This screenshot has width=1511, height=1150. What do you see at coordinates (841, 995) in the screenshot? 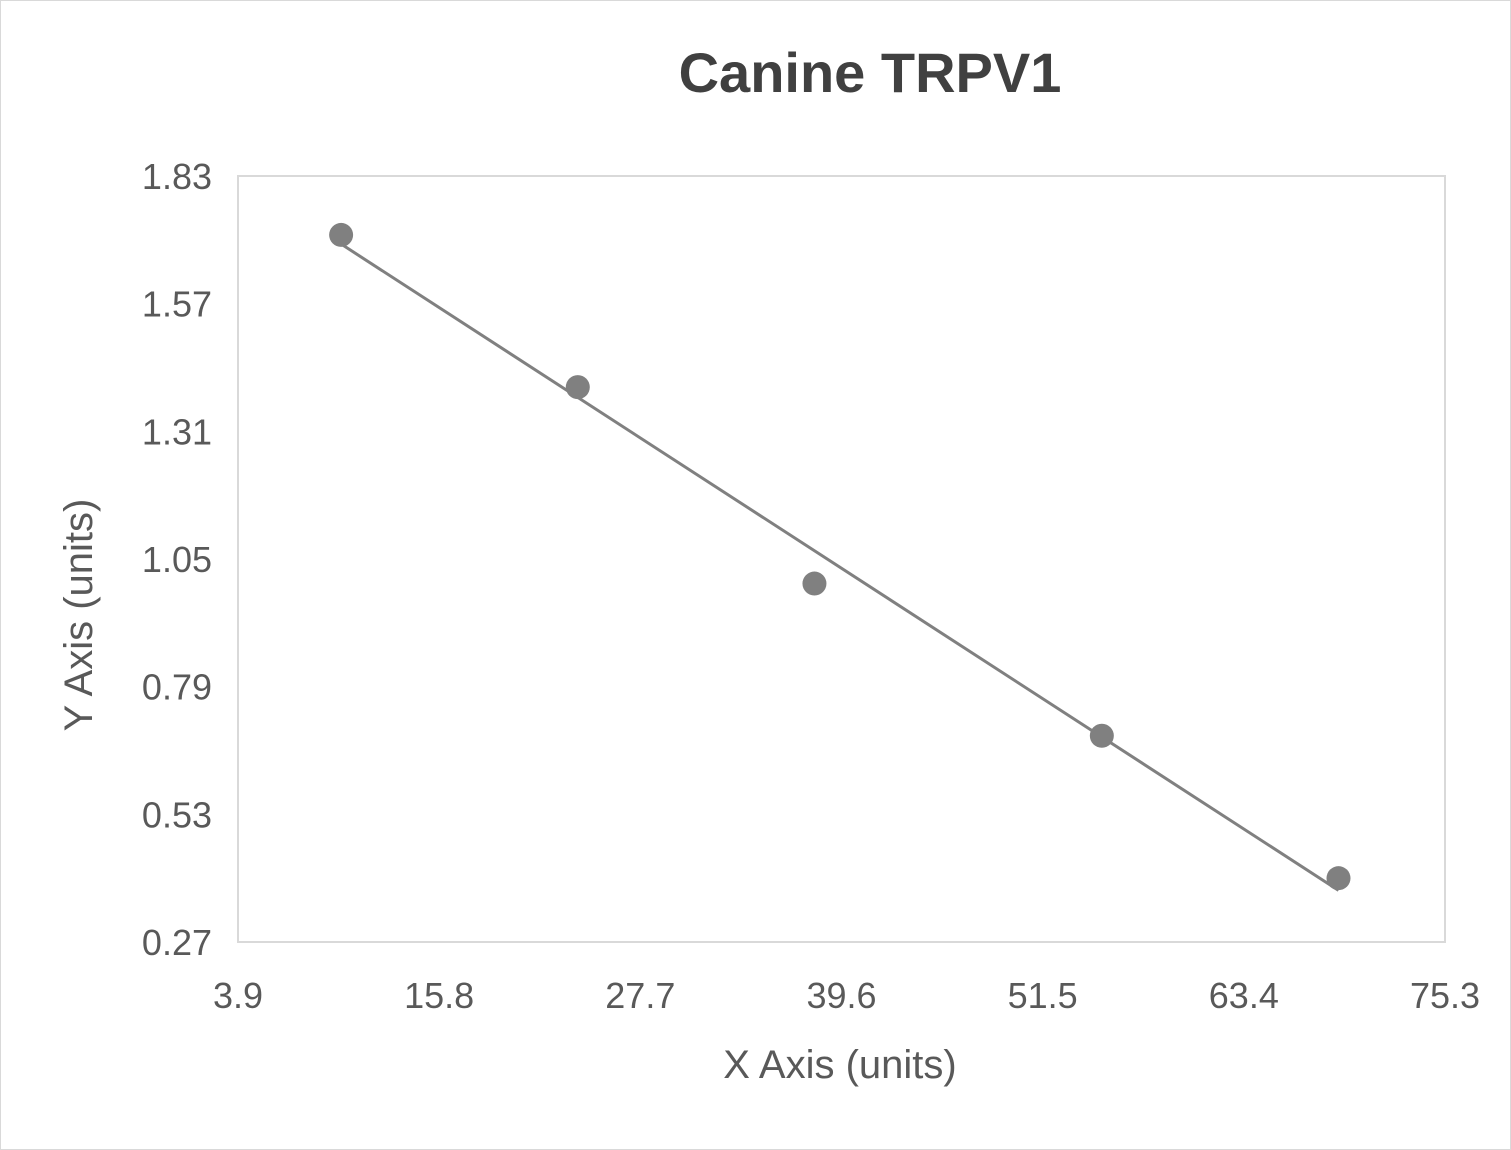
I see `x-tick-label: 39.6` at bounding box center [841, 995].